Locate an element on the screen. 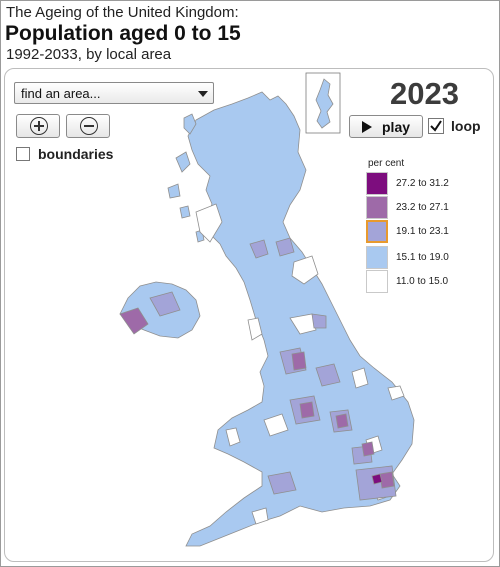 Image resolution: width=500 pixels, height=567 pixels. play-button: play is located at coordinates (386, 126).